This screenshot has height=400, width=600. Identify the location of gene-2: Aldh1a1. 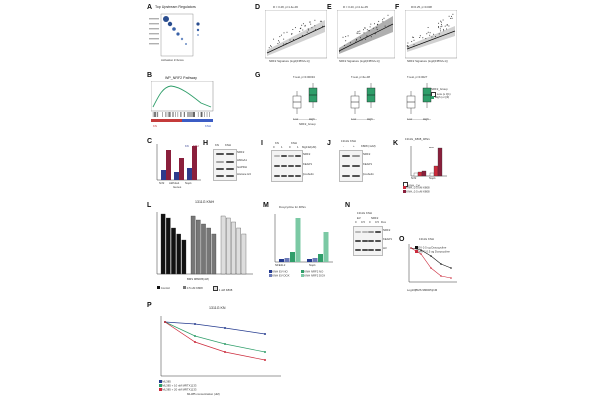
(174, 183).